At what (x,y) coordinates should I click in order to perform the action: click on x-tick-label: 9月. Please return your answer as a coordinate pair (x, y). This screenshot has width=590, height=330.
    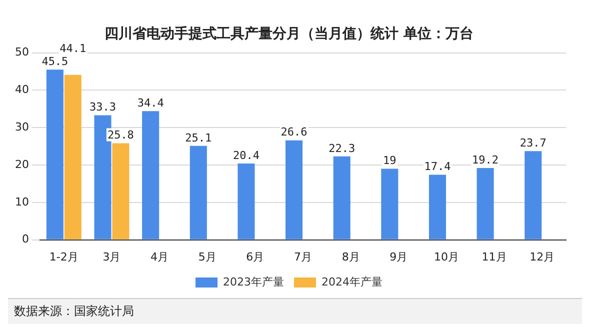
    Looking at the image, I should click on (399, 257).